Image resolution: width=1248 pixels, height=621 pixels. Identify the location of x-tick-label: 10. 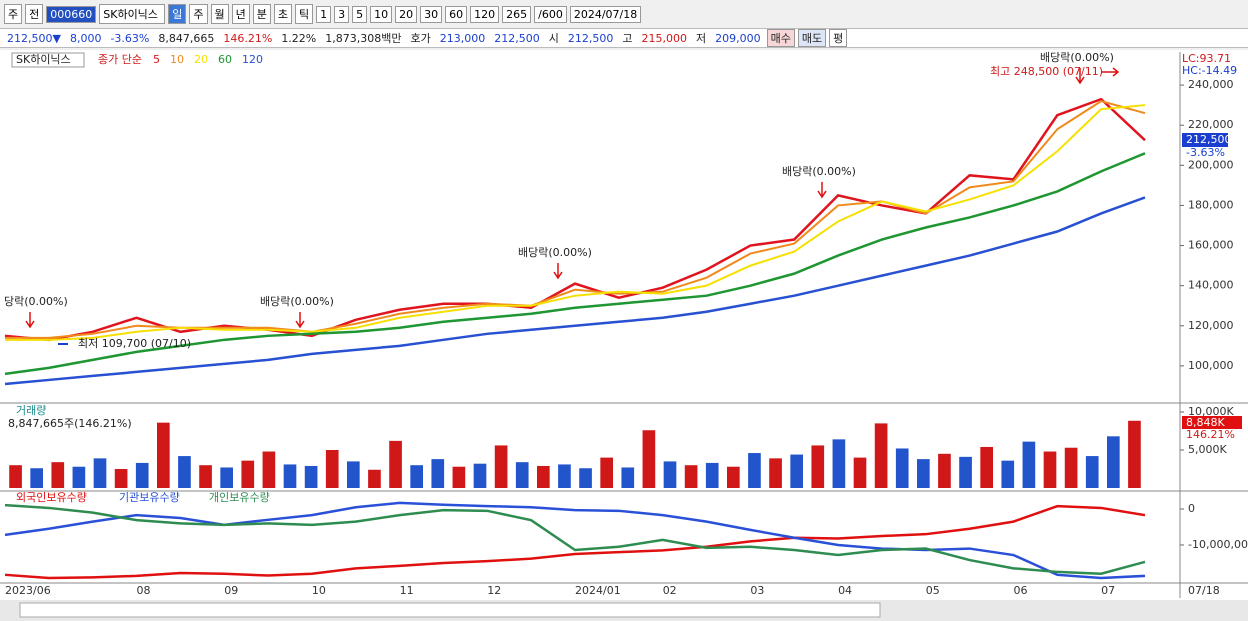
(319, 590).